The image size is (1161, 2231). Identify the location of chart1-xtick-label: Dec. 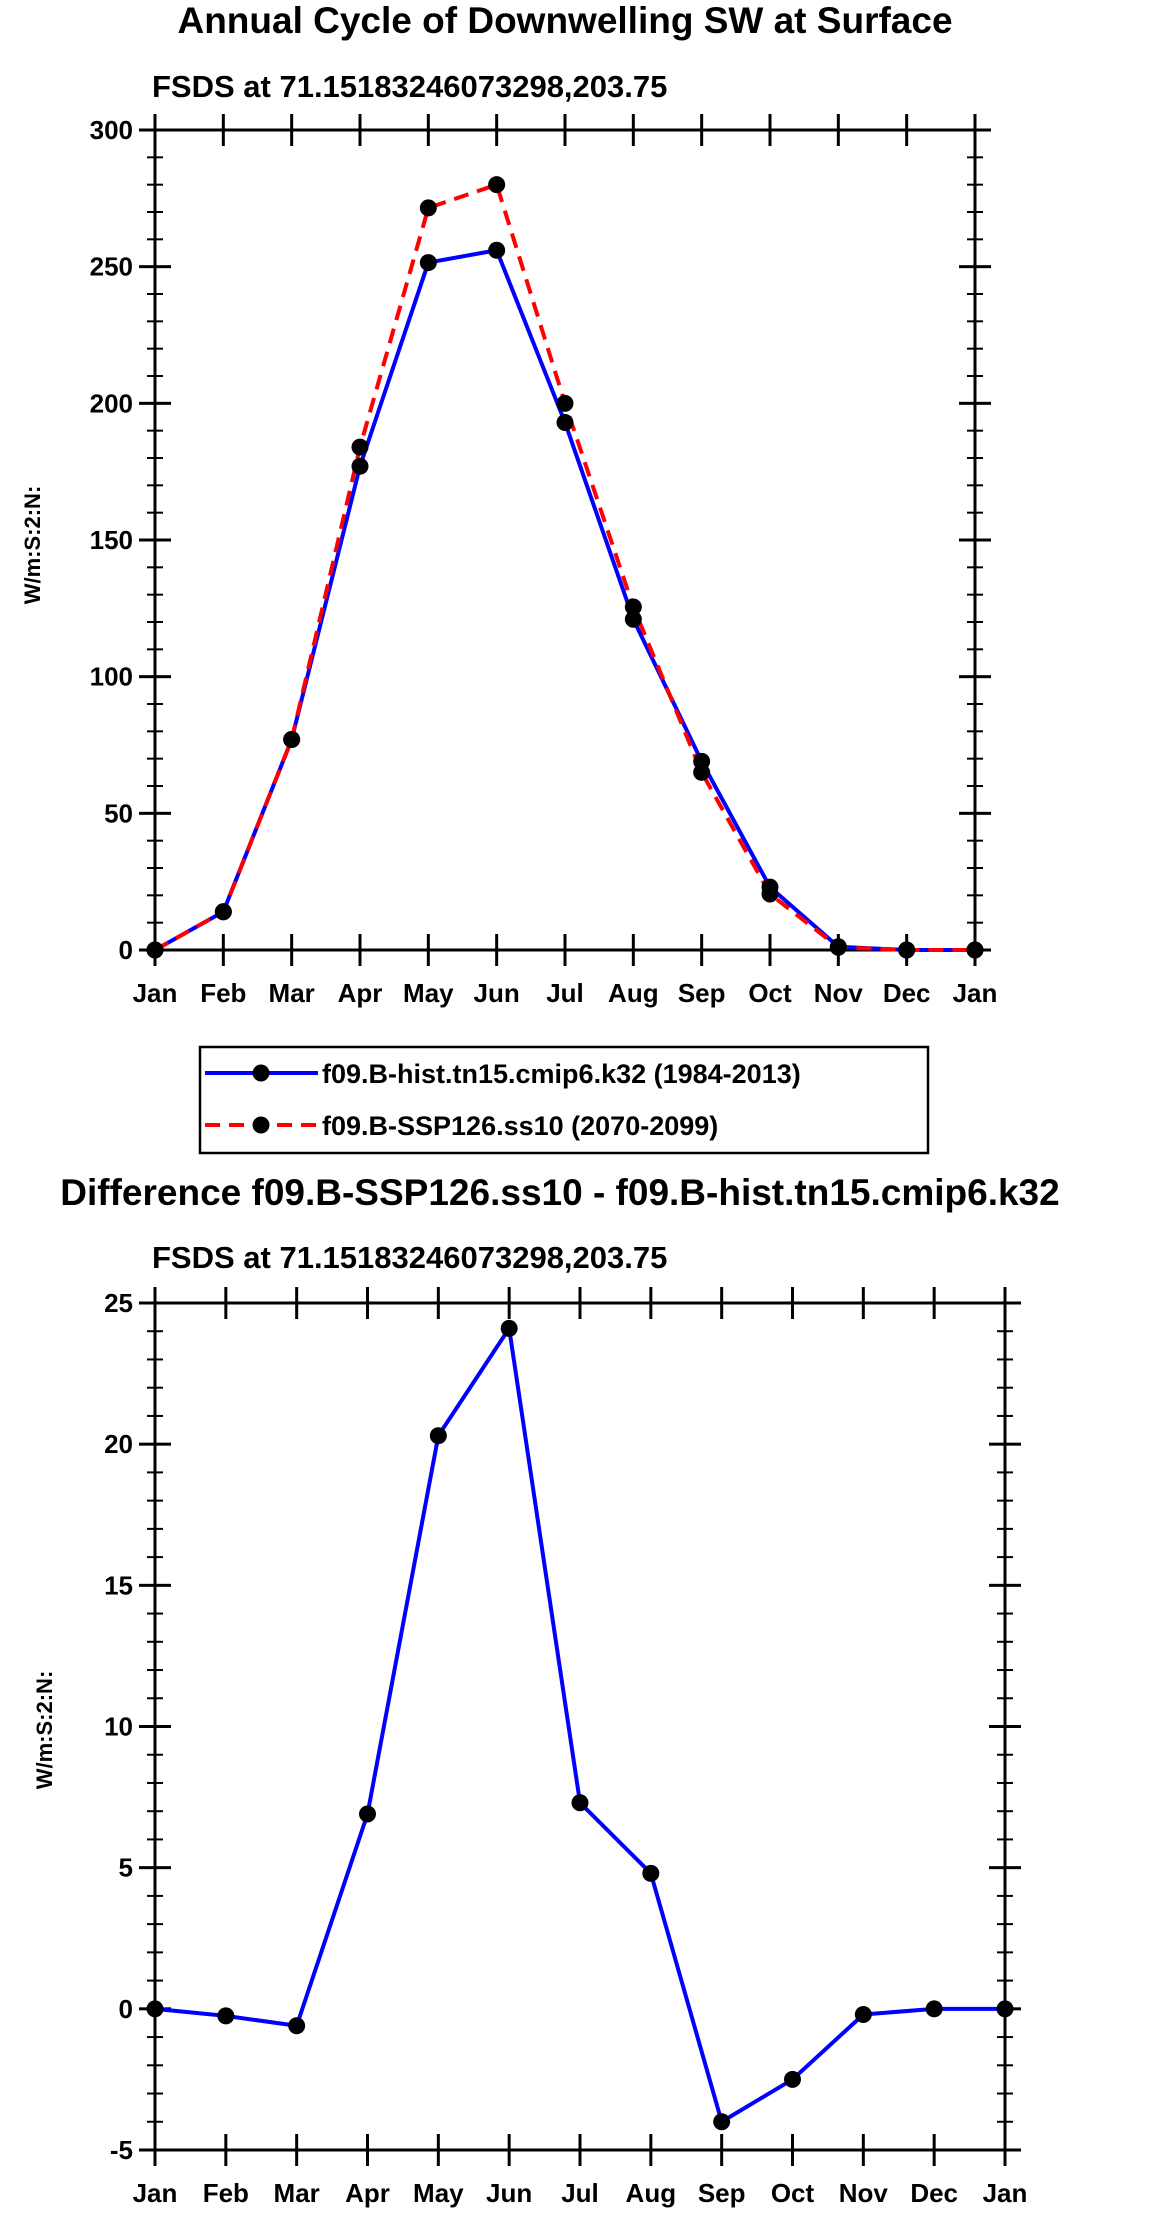
(907, 993).